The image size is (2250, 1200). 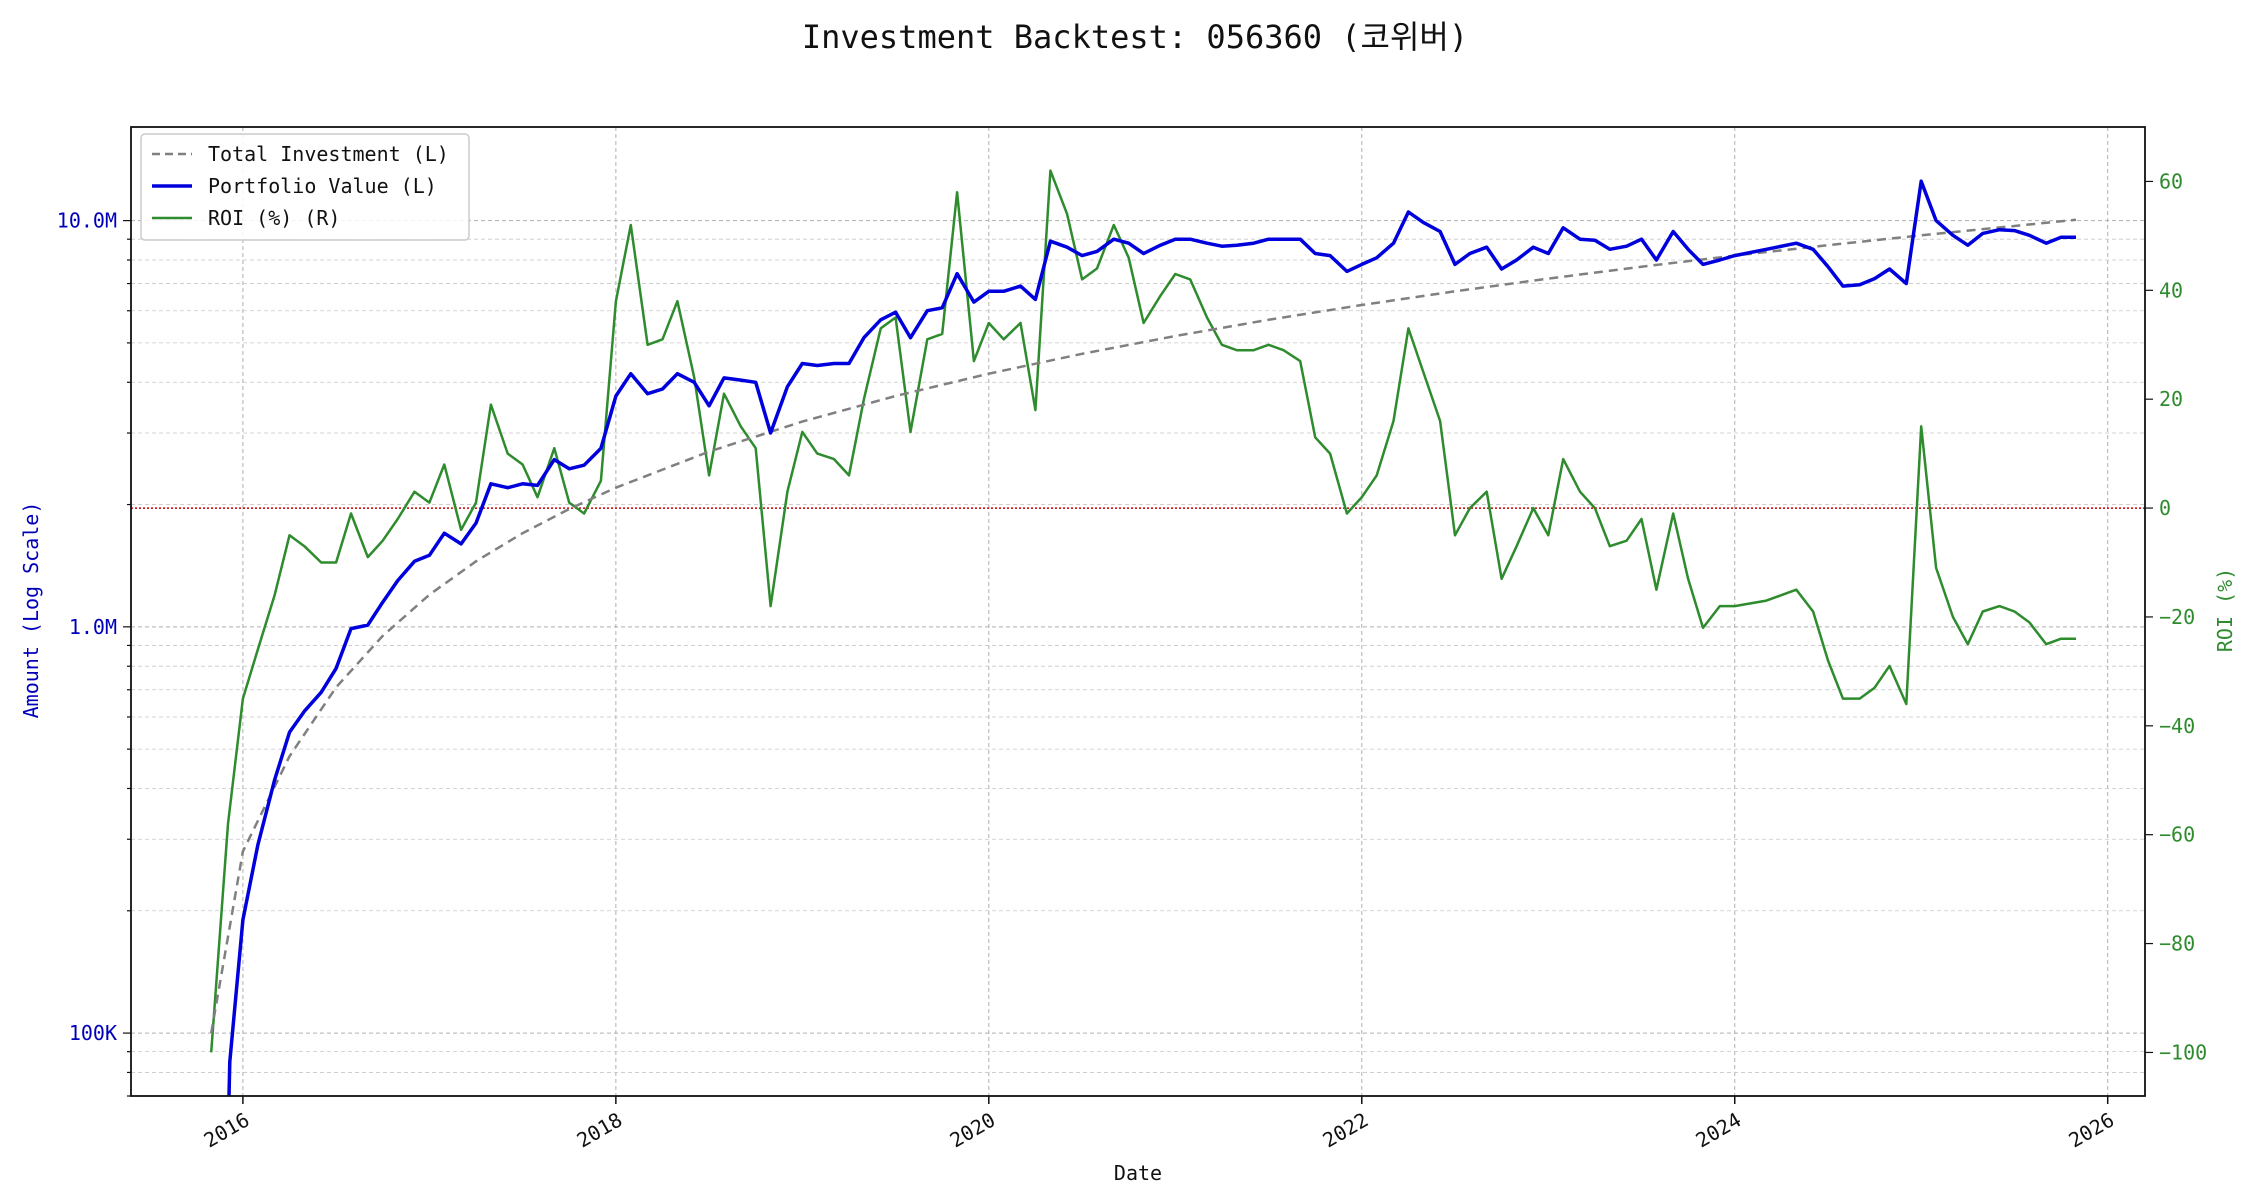 What do you see at coordinates (2225, 610) in the screenshot?
I see `y-axis-right-label: ROI (%)` at bounding box center [2225, 610].